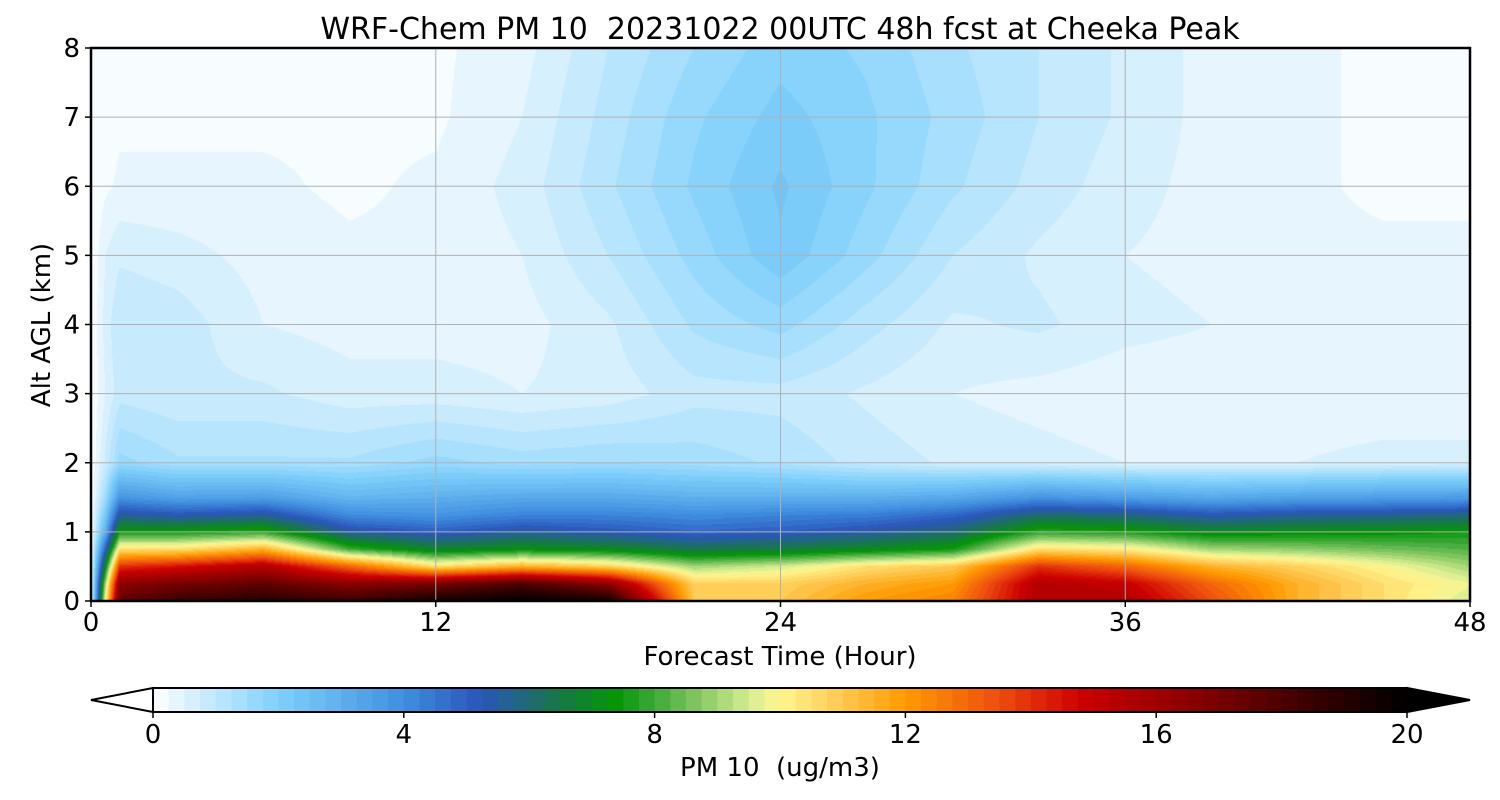 This screenshot has height=800, width=1500. What do you see at coordinates (404, 735) in the screenshot?
I see `colorbar-tick-label: 4` at bounding box center [404, 735].